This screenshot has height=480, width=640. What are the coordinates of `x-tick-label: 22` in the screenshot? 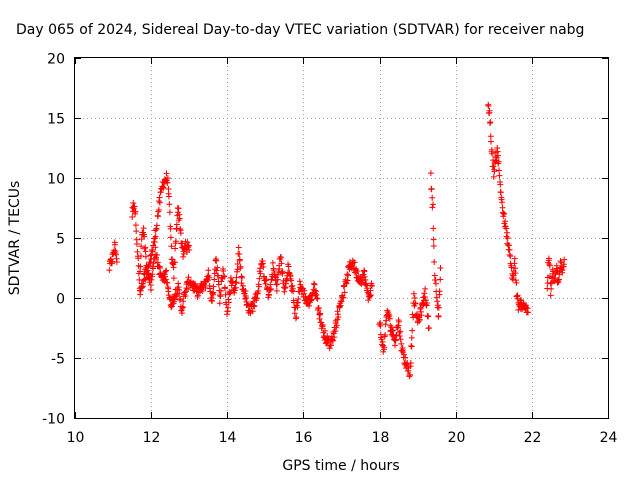 It's located at (533, 438).